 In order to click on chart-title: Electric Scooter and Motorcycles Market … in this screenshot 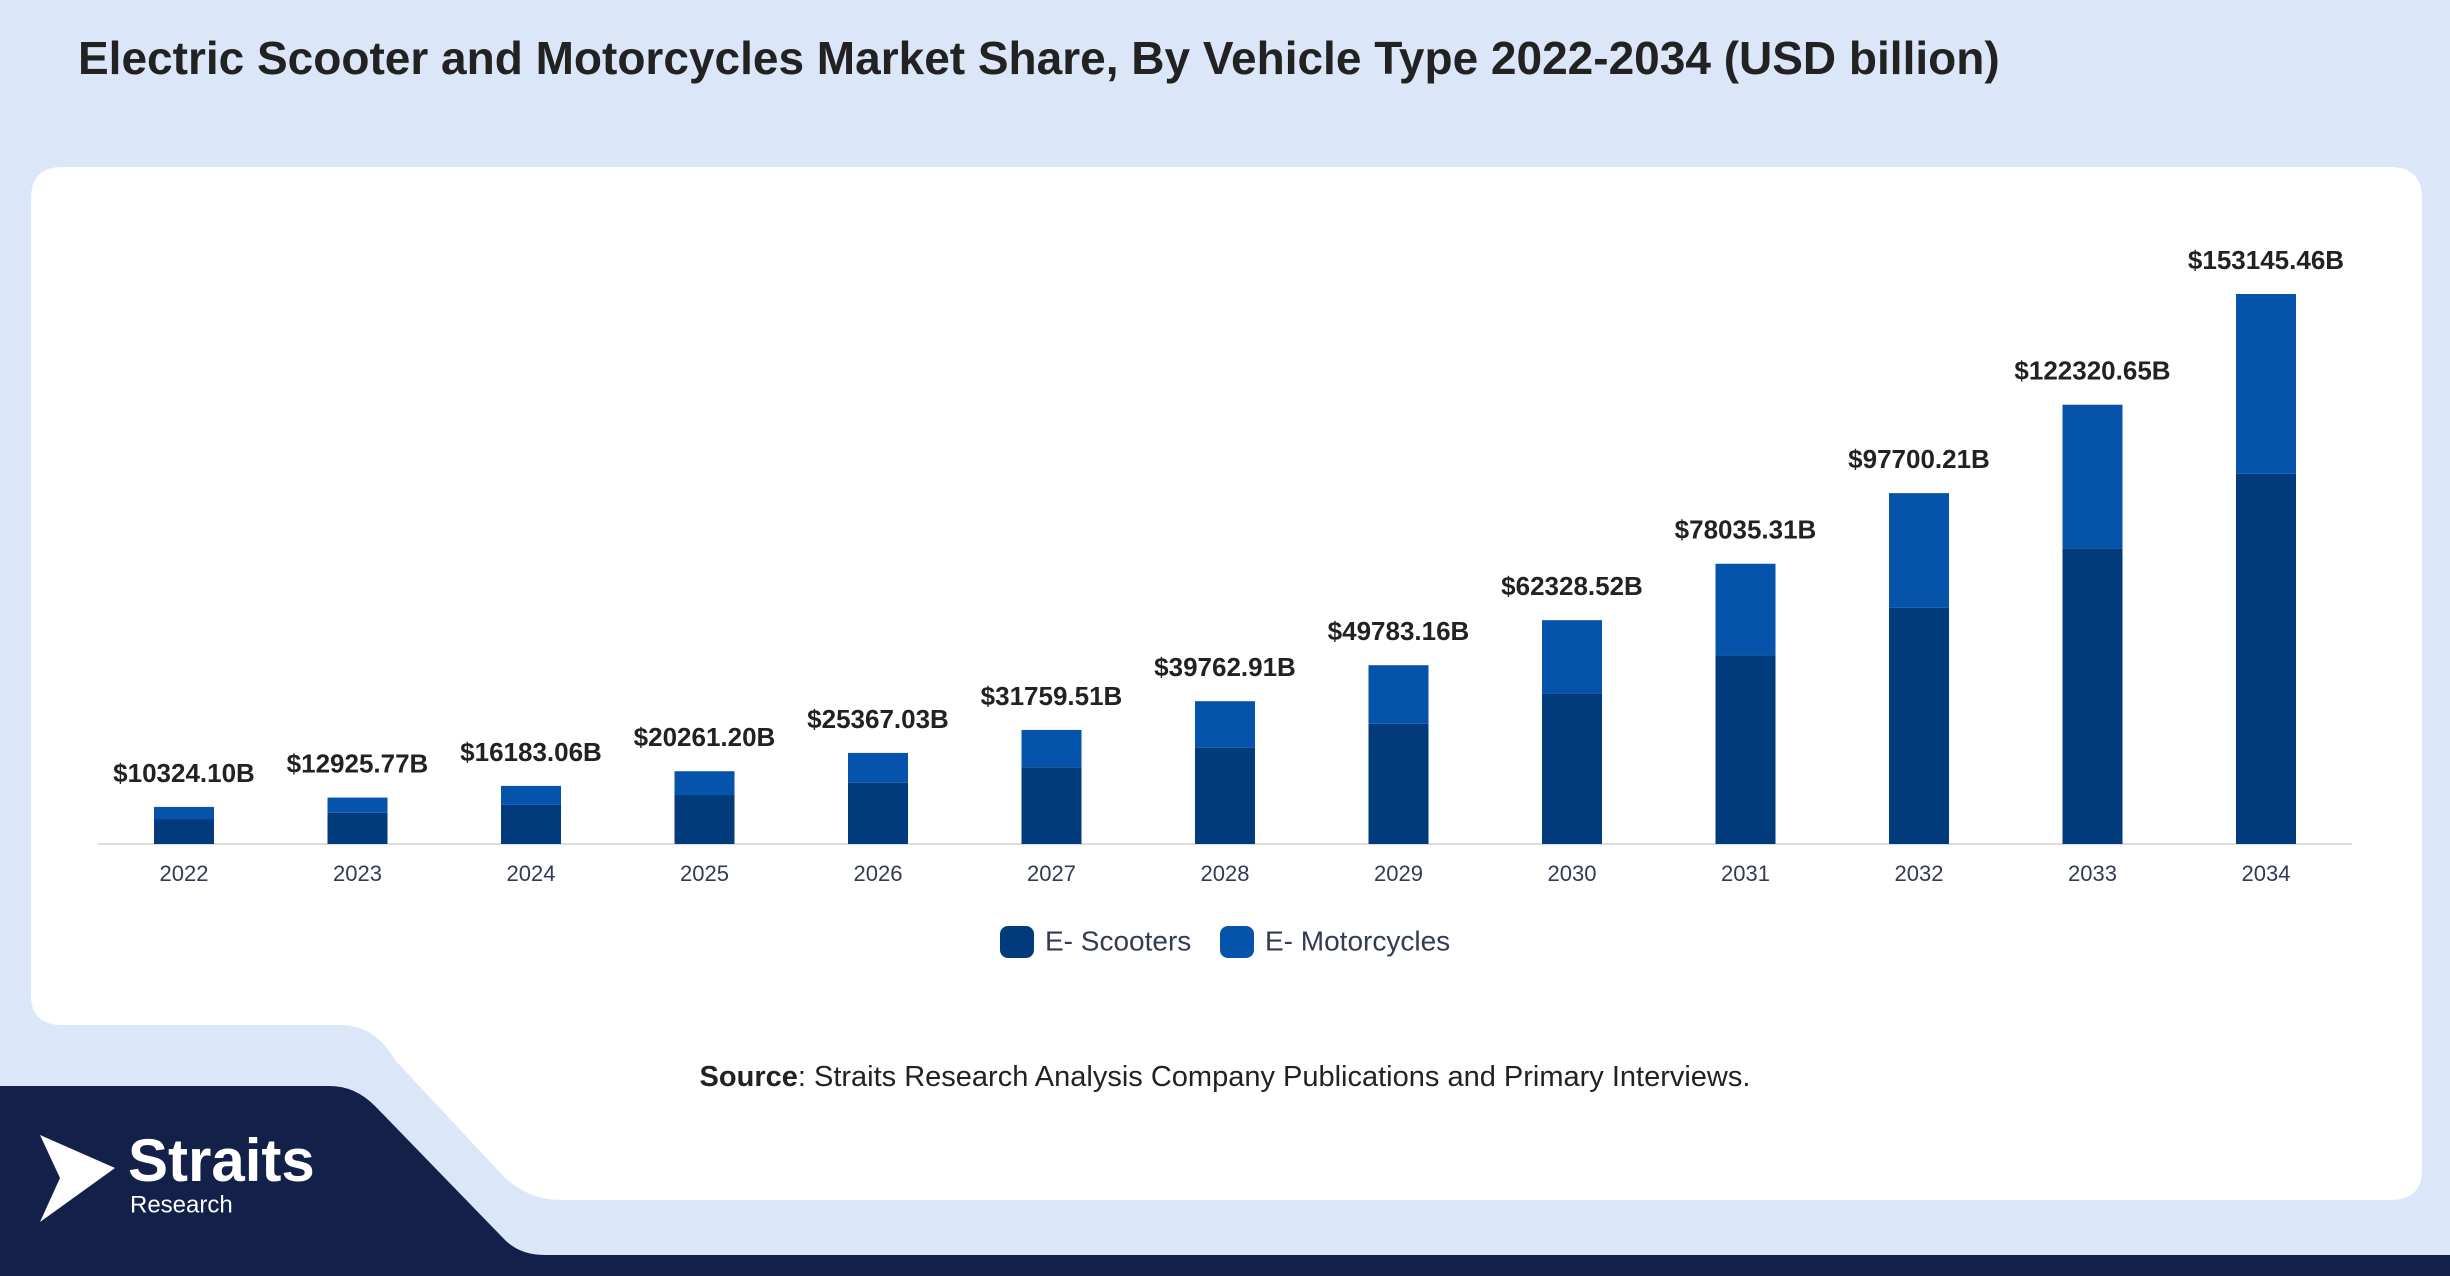, I will do `click(1039, 58)`.